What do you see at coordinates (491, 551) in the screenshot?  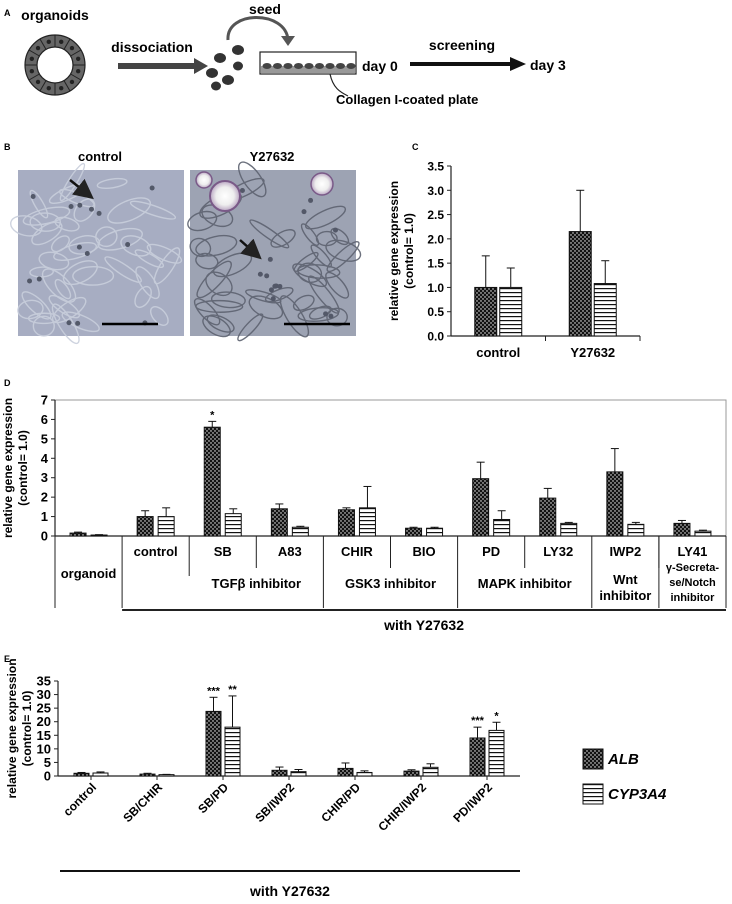 I see `category-label: PD` at bounding box center [491, 551].